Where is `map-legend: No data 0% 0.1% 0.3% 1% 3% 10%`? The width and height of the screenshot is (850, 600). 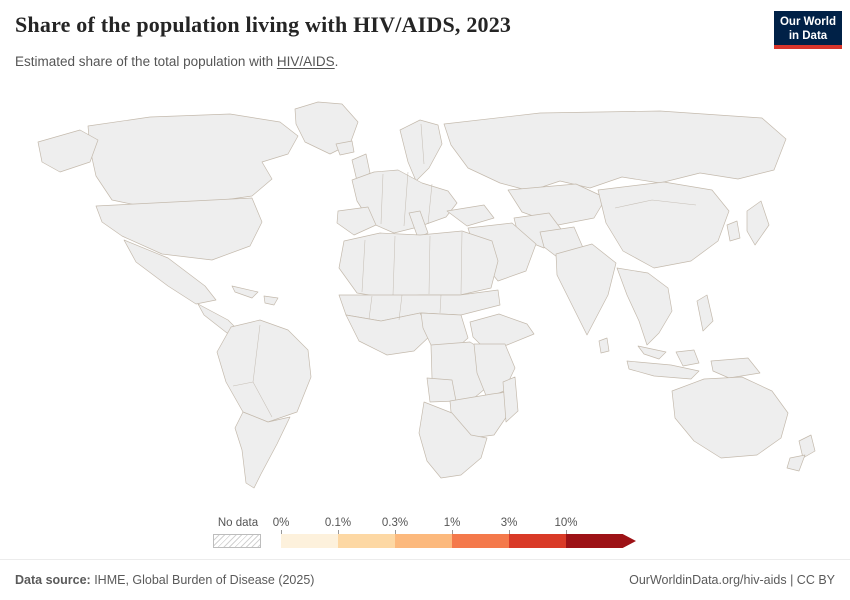 map-legend: No data 0% 0.1% 0.3% 1% 3% 10% is located at coordinates (425, 536).